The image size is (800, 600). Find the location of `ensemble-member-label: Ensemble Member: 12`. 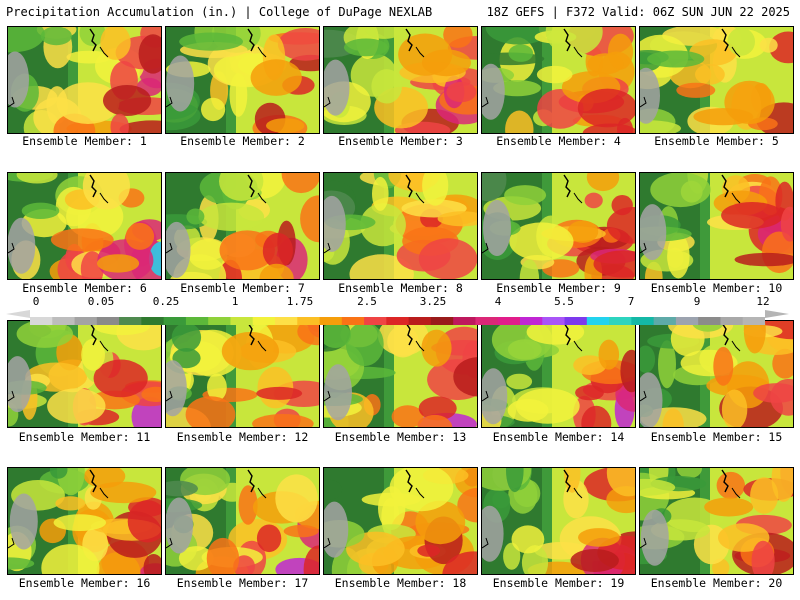

ensemble-member-label: Ensemble Member: 12 is located at coordinates (242, 437).